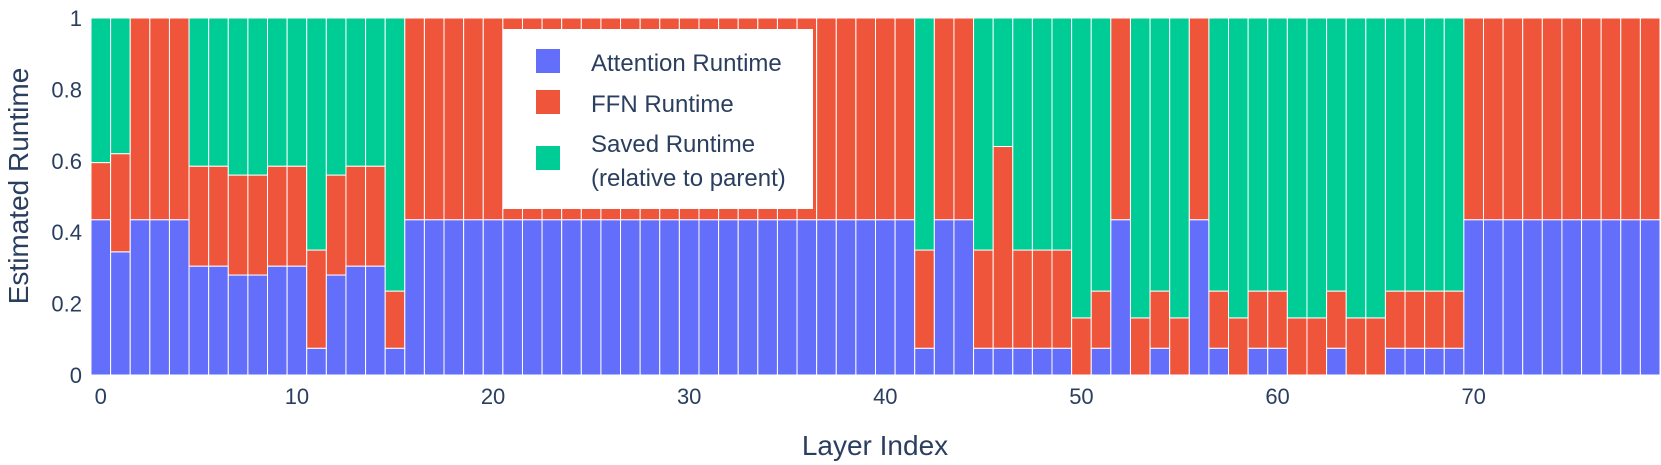  I want to click on legend-swatch-attention, so click(548, 61).